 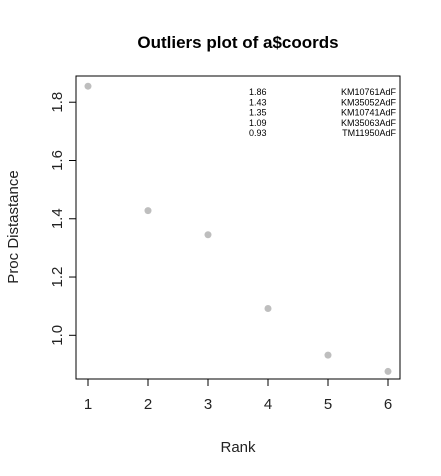 I want to click on x-axis-label: Rank, so click(x=238, y=447).